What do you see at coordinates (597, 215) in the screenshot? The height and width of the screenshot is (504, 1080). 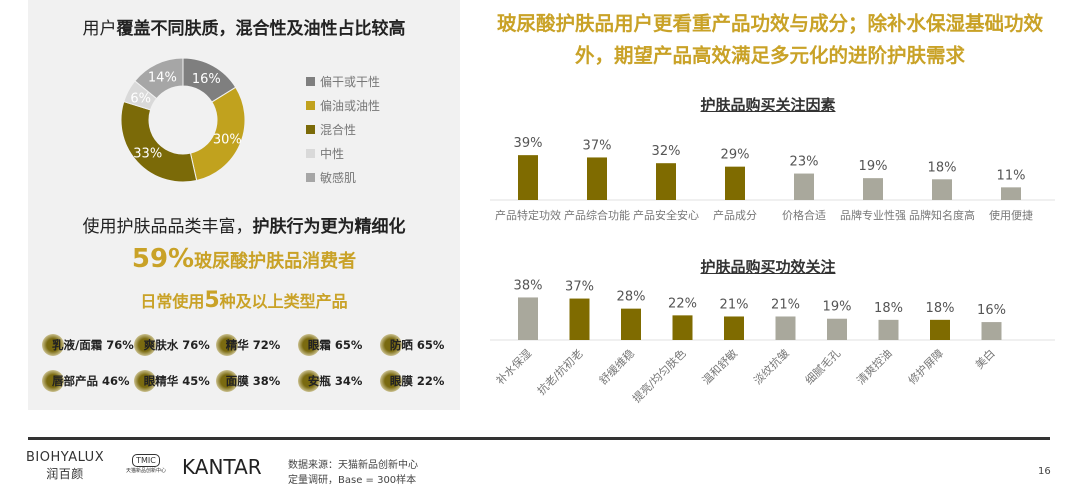 I see `category-label: 产品综合功能` at bounding box center [597, 215].